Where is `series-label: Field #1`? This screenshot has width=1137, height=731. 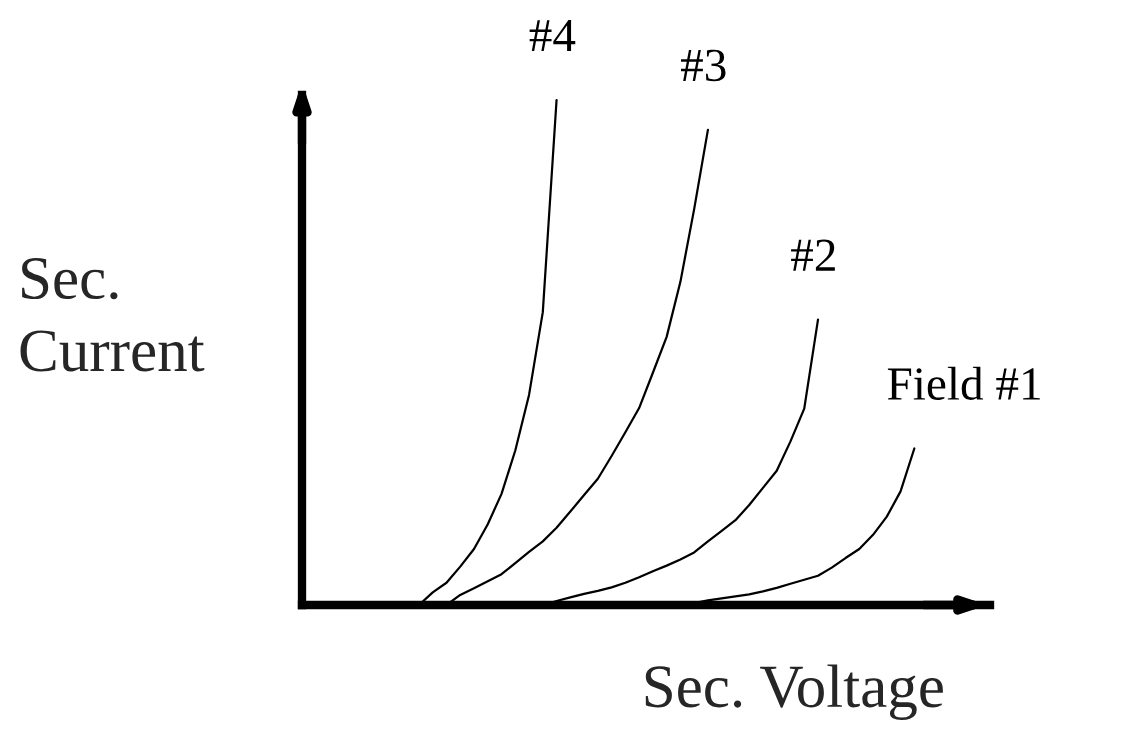
series-label: Field #1 is located at coordinates (963, 383).